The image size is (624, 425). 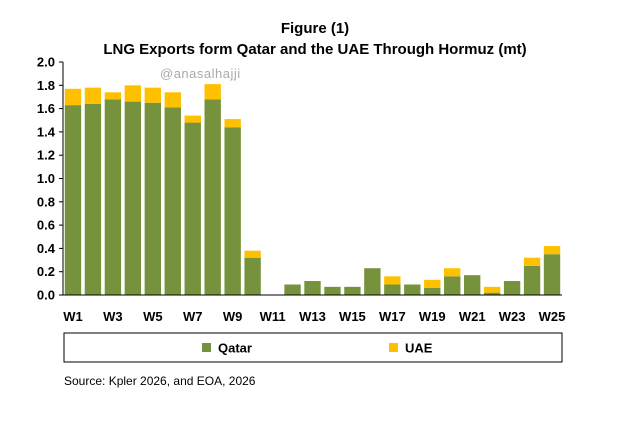 I want to click on legend-label-qatar: Qatar, so click(x=235, y=348).